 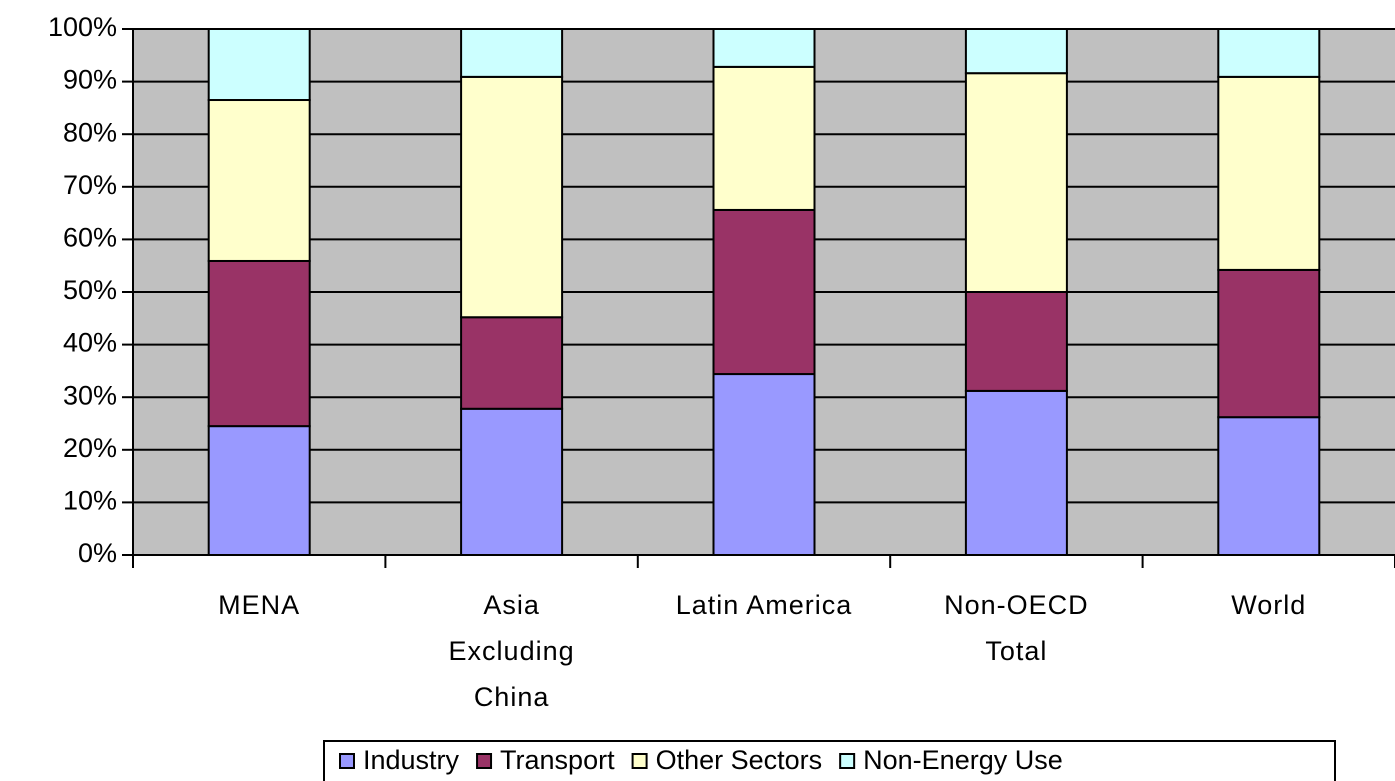 What do you see at coordinates (764, 605) in the screenshot?
I see `x-tick-label: Latin America` at bounding box center [764, 605].